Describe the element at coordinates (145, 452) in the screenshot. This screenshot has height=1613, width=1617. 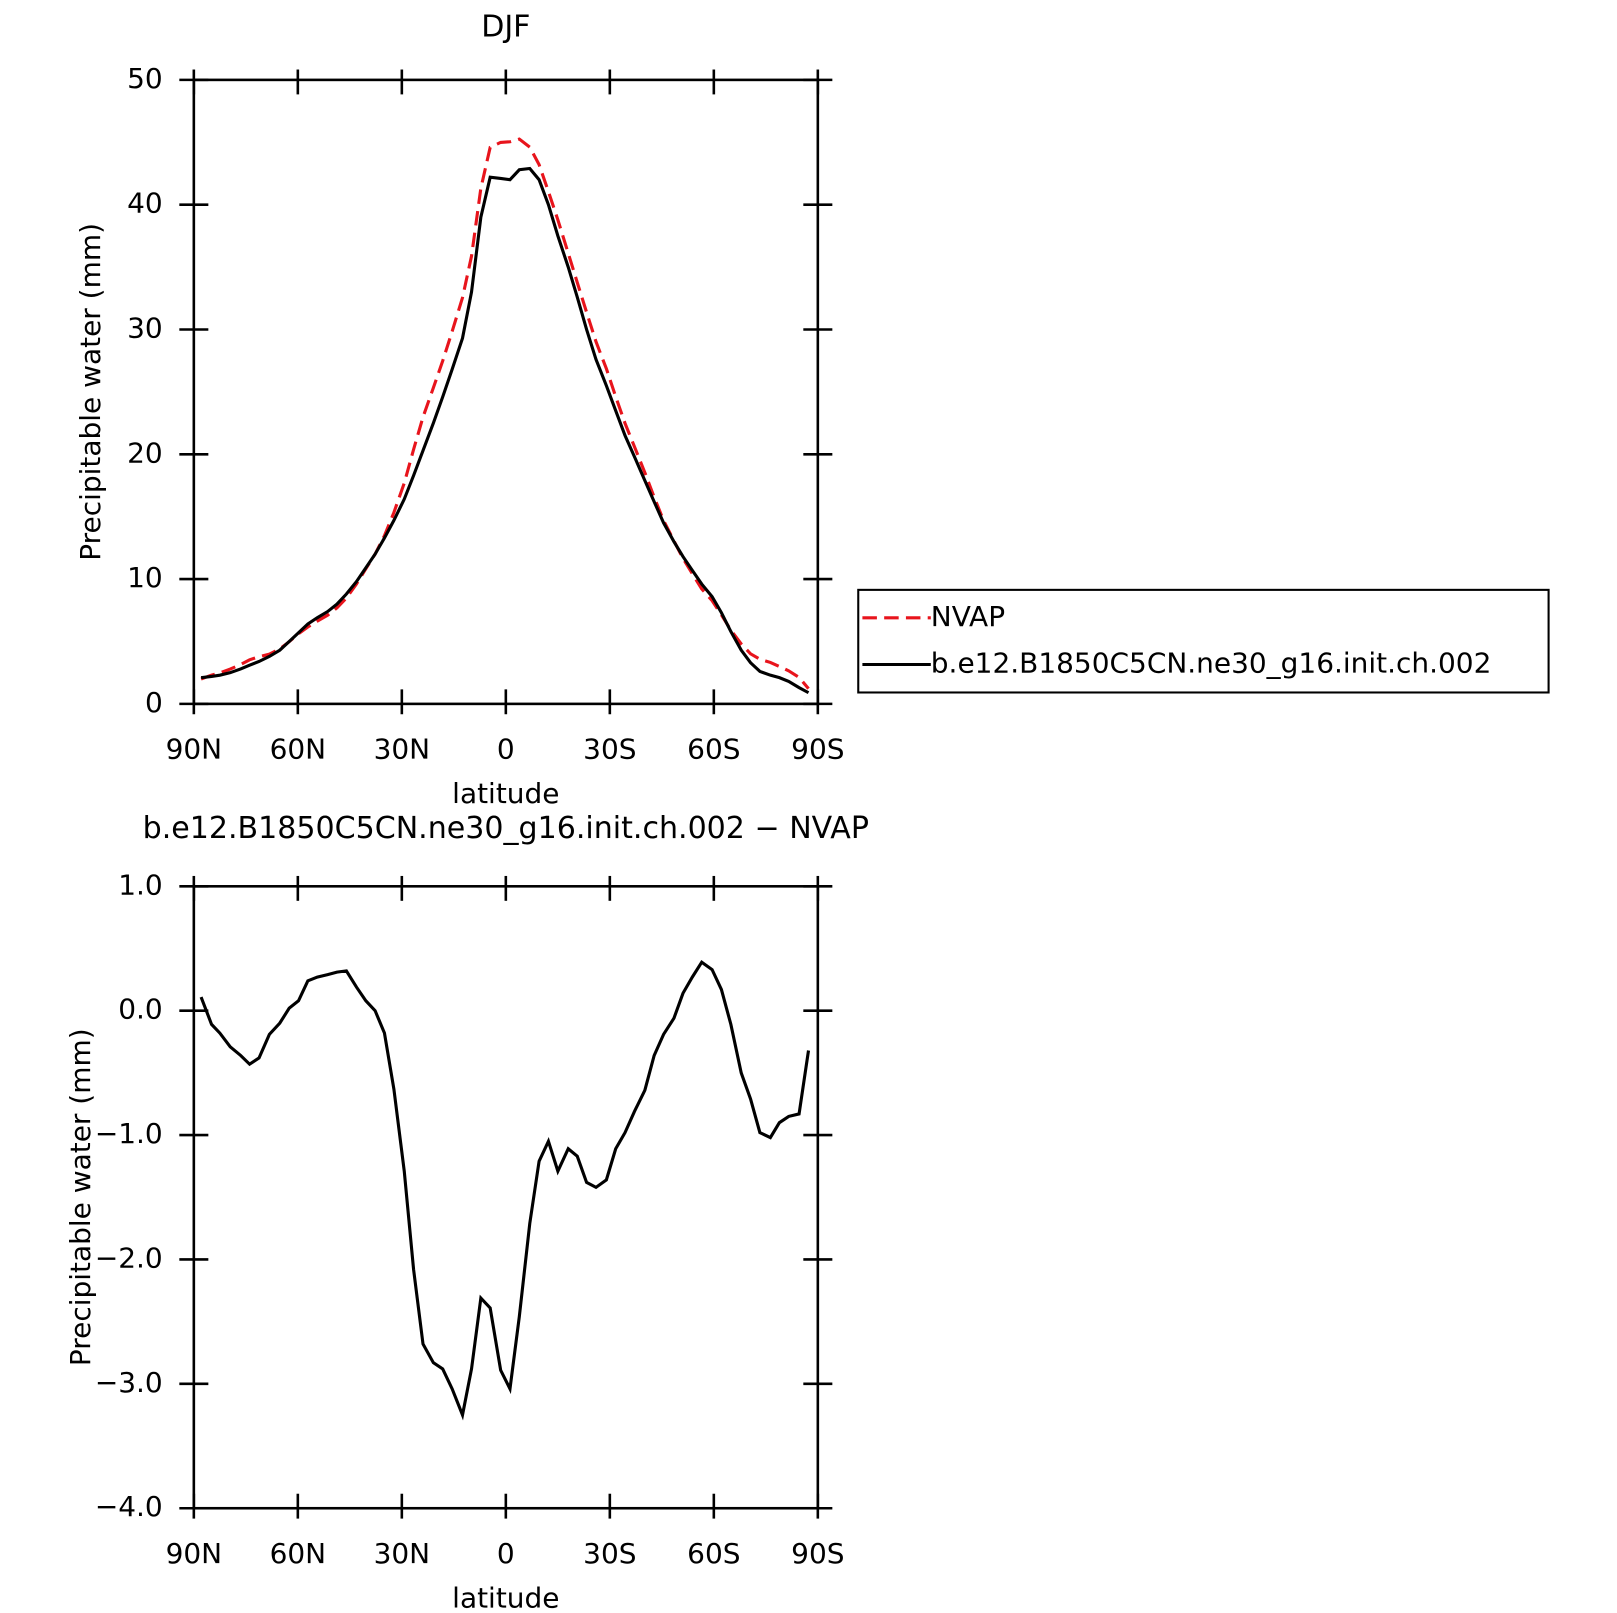
I see `y-tick-label: 20` at that location.